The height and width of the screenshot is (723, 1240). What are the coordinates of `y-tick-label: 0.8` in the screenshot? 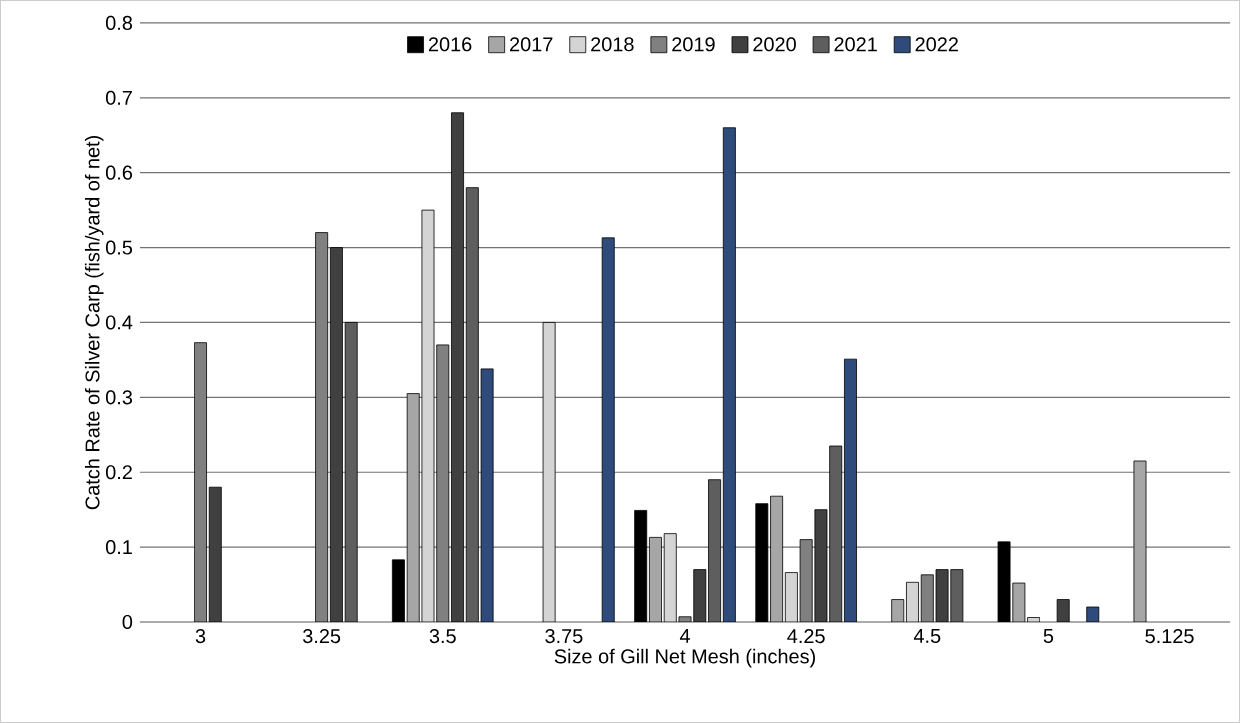 It's located at (119, 22).